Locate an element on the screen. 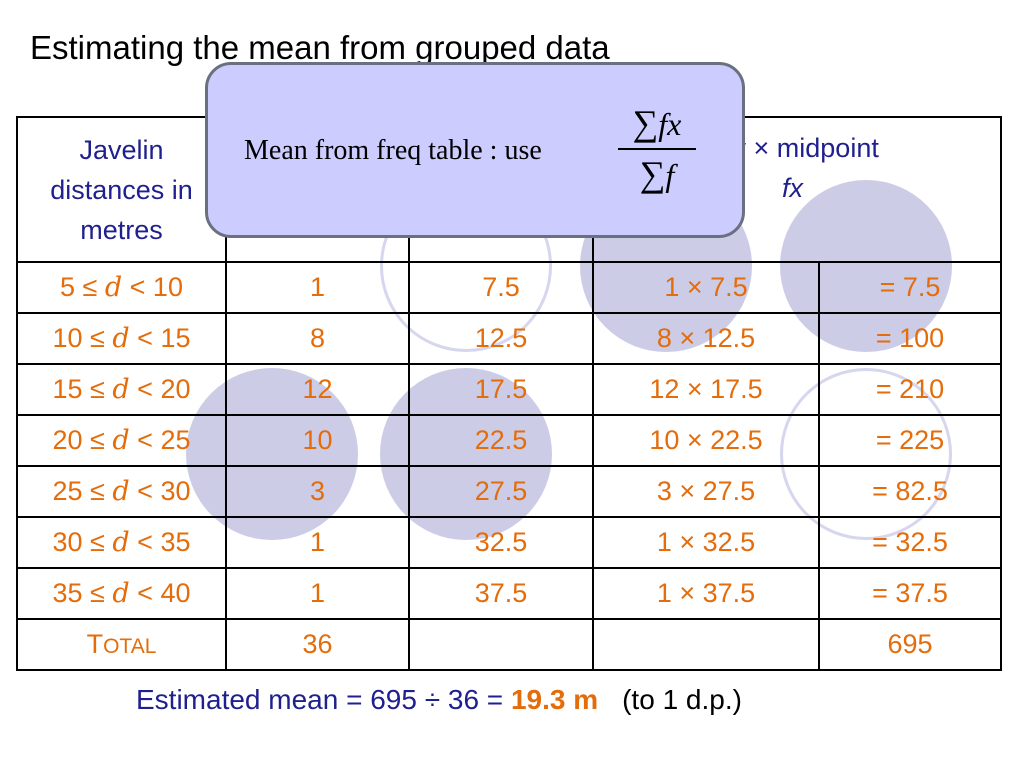 Image resolution: width=1024 pixels, height=768 pixels. product-cell: 10 × 22.5 is located at coordinates (706, 440).